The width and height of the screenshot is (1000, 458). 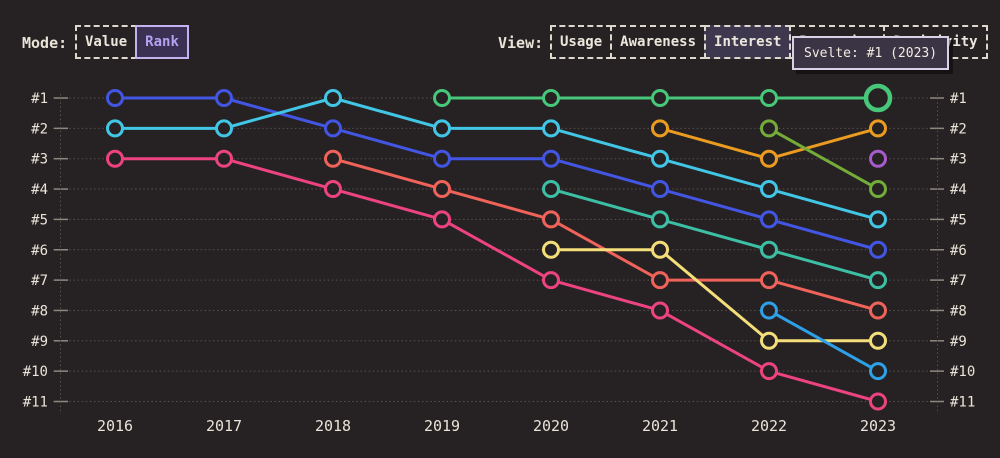 I want to click on data-point-pink-2018, so click(x=333, y=189).